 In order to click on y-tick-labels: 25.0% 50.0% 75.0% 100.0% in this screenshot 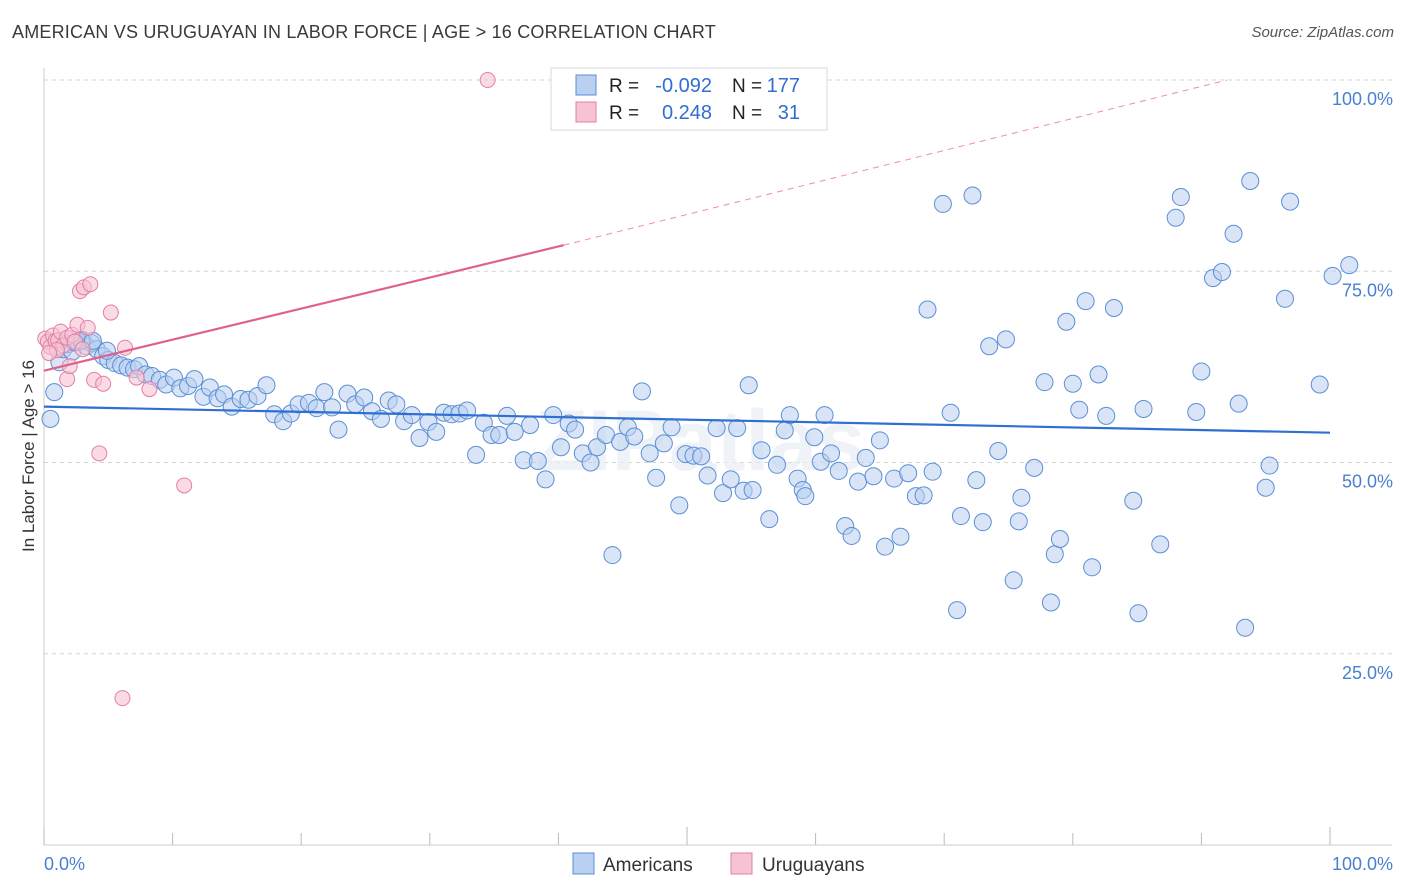, I will do `click(1362, 386)`.